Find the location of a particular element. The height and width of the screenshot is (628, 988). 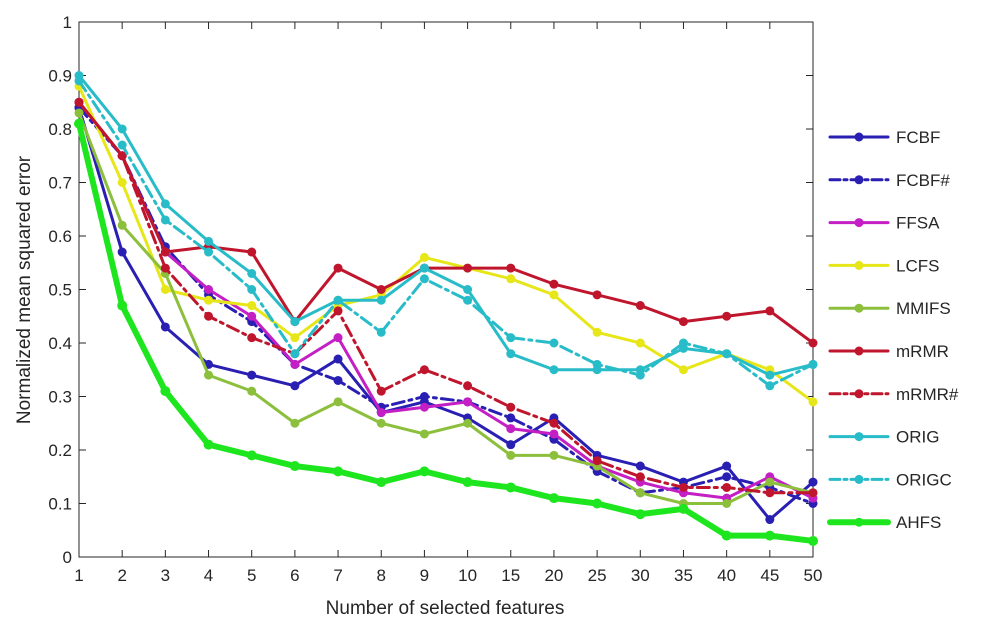

legend-label: ORIGC is located at coordinates (924, 479).